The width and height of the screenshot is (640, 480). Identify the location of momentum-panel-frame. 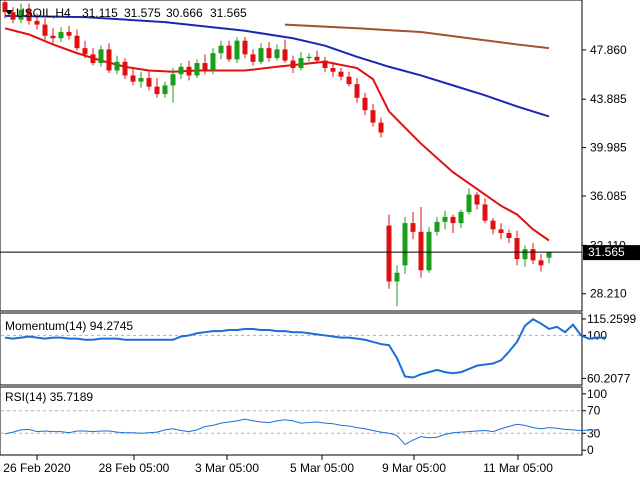
(291, 349).